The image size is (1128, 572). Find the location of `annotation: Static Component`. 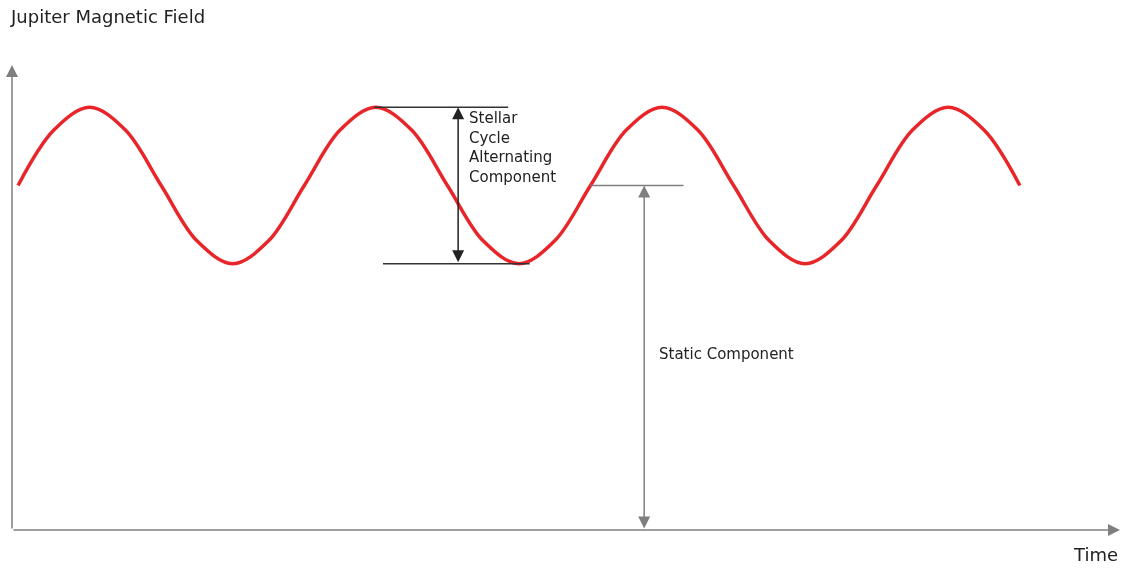

annotation: Static Component is located at coordinates (726, 354).